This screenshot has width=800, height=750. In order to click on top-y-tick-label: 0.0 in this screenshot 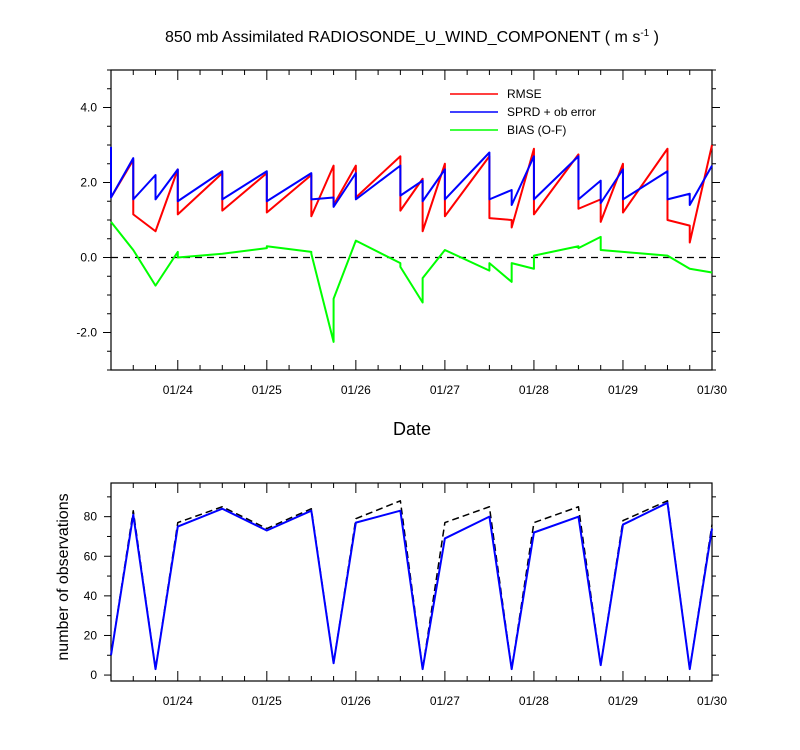, I will do `click(88, 258)`.